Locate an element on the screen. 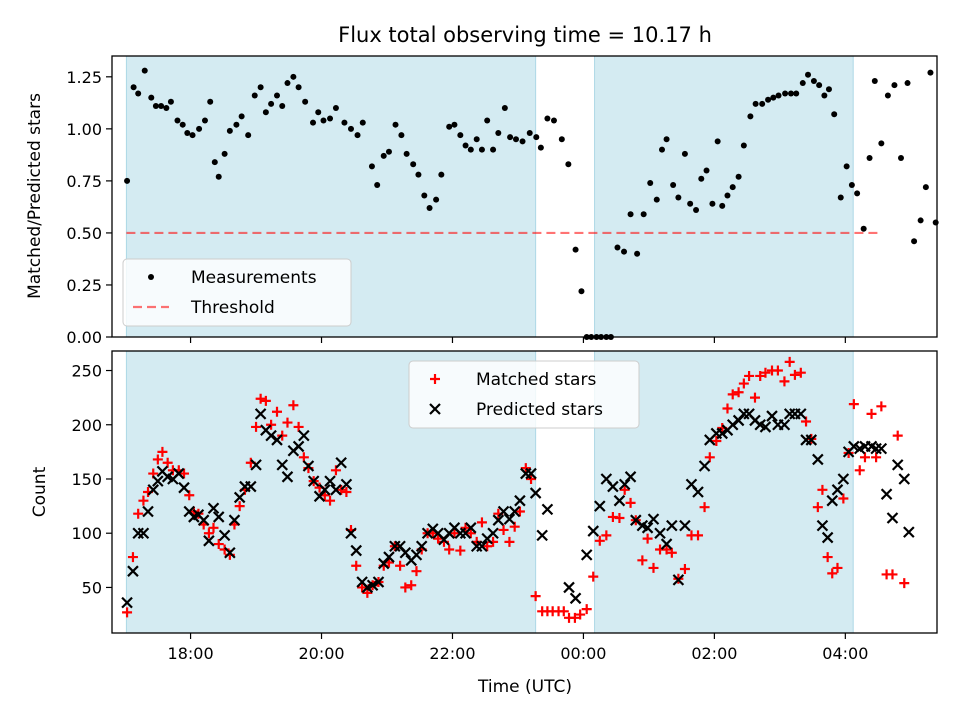  x-tick-label: 04:00 is located at coordinates (845, 653).